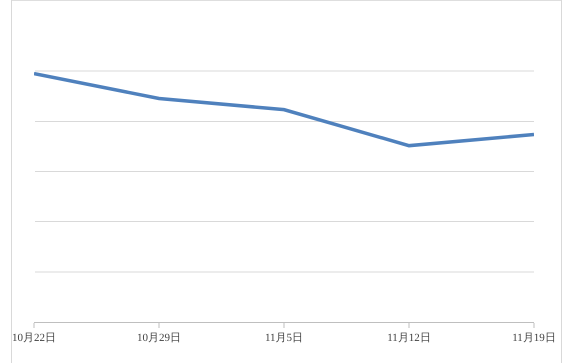 The height and width of the screenshot is (363, 568). What do you see at coordinates (159, 338) in the screenshot?
I see `x-tick-label: 10月29日` at bounding box center [159, 338].